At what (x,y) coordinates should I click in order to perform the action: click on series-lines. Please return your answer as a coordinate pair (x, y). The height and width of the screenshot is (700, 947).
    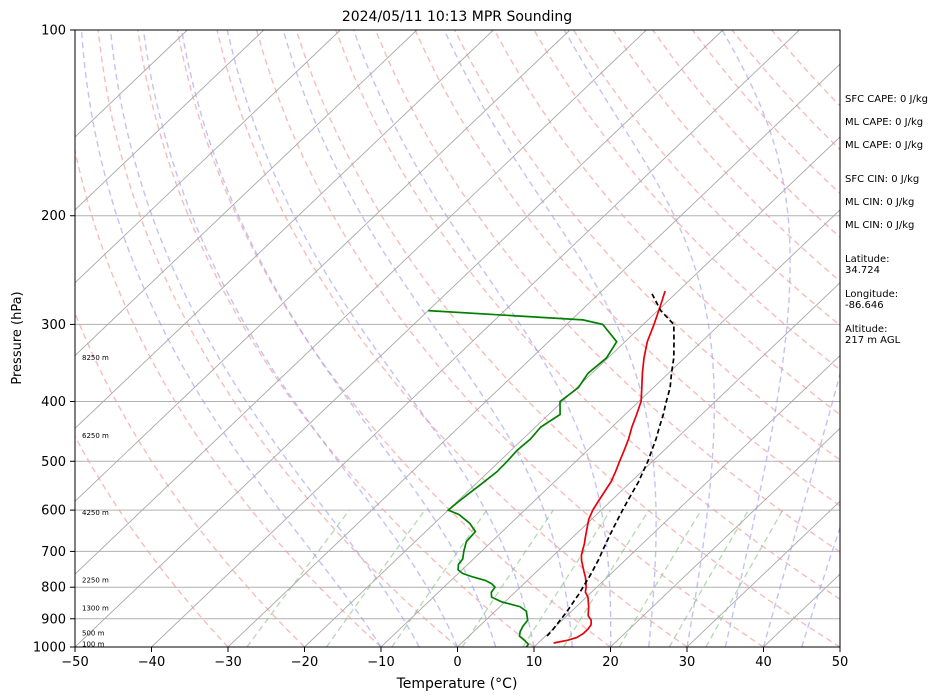
    Looking at the image, I should click on (551, 468).